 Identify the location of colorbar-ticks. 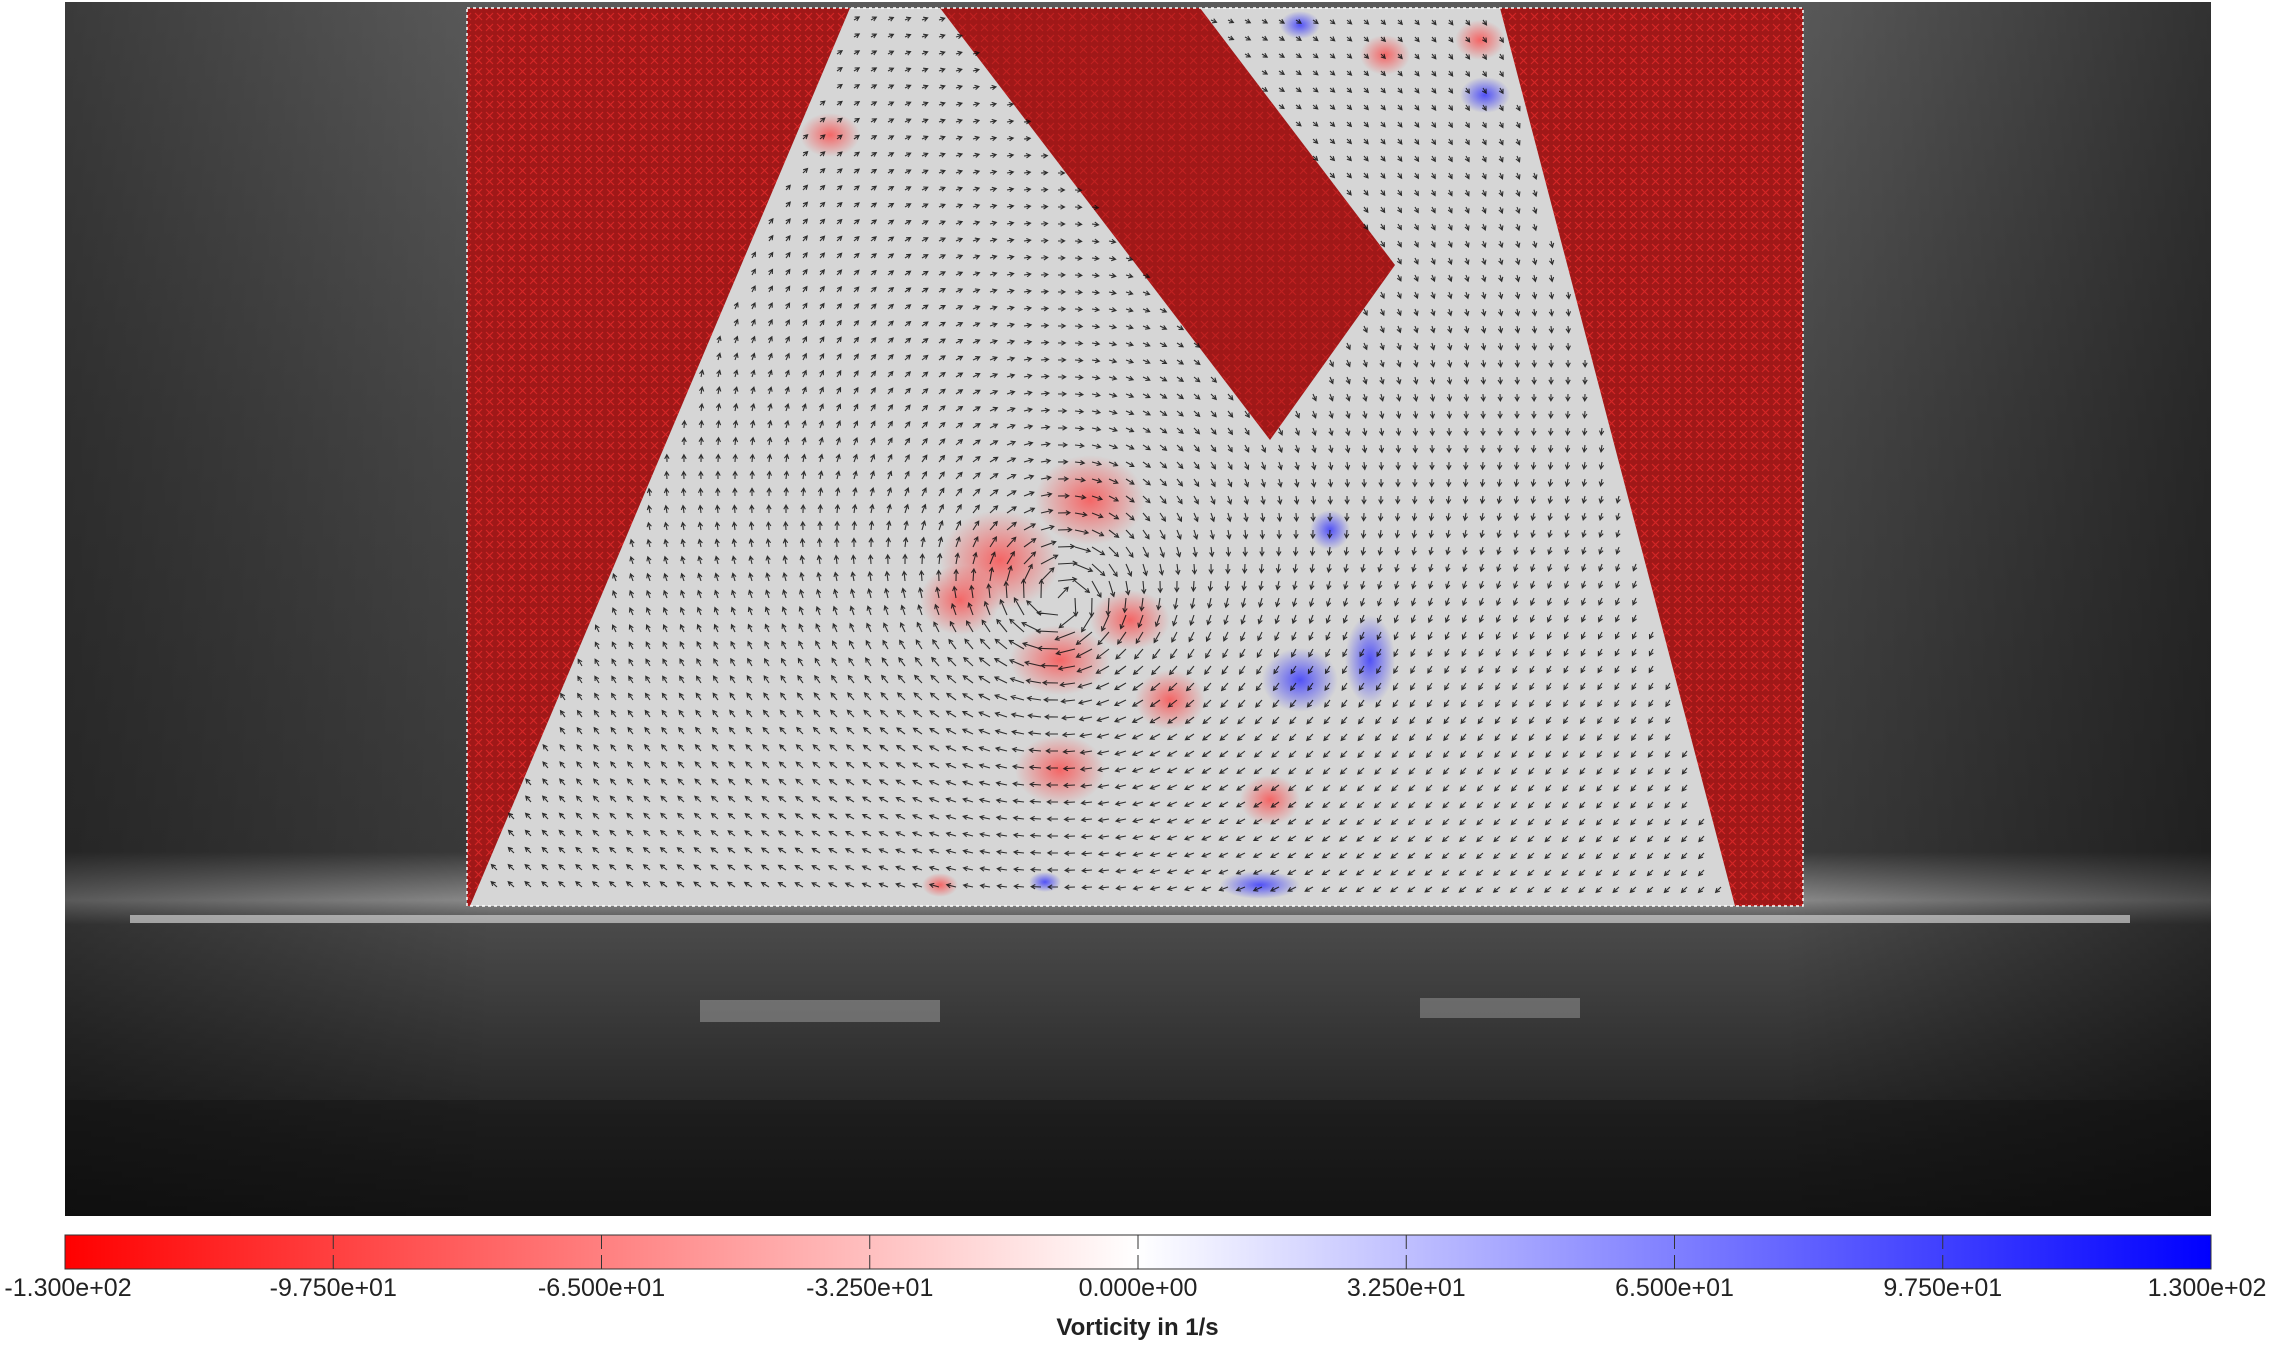
(1138, 1252).